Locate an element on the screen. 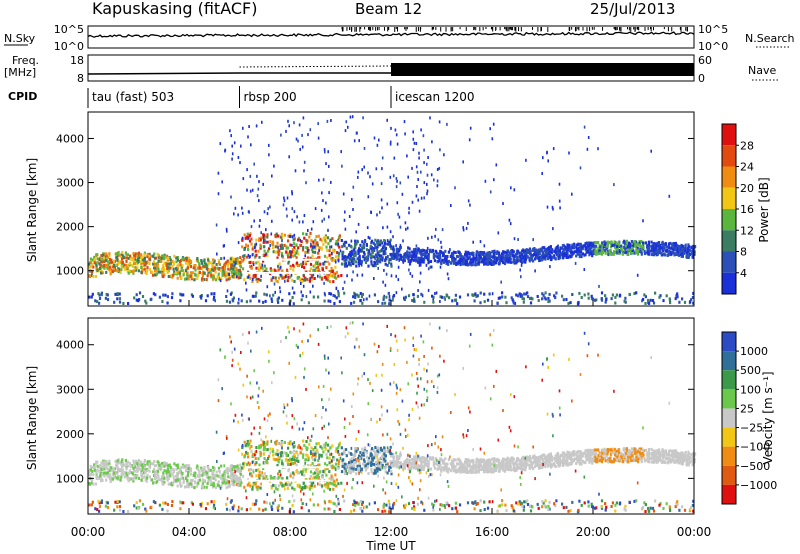  y-tick-label: 3000 is located at coordinates (70, 183).